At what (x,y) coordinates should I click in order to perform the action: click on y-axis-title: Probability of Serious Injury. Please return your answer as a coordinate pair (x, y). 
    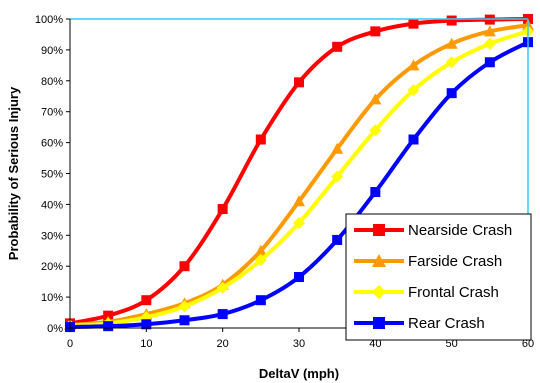
    Looking at the image, I should click on (13, 173).